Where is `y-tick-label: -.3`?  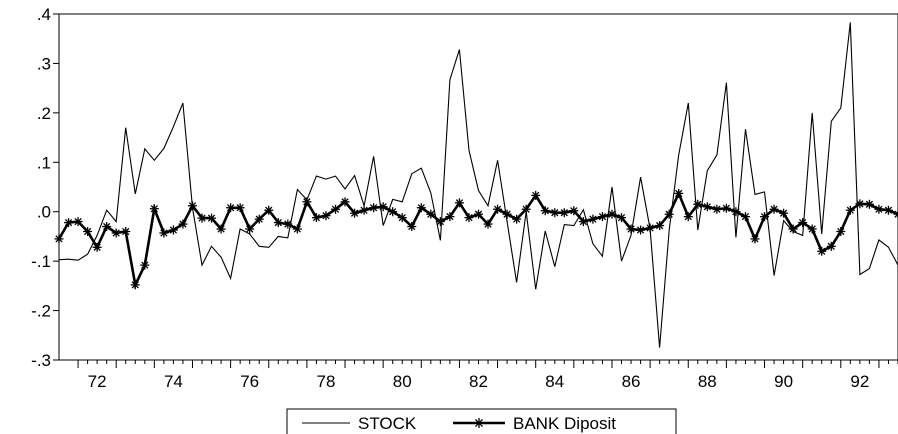
y-tick-label: -.3 is located at coordinates (41, 360).